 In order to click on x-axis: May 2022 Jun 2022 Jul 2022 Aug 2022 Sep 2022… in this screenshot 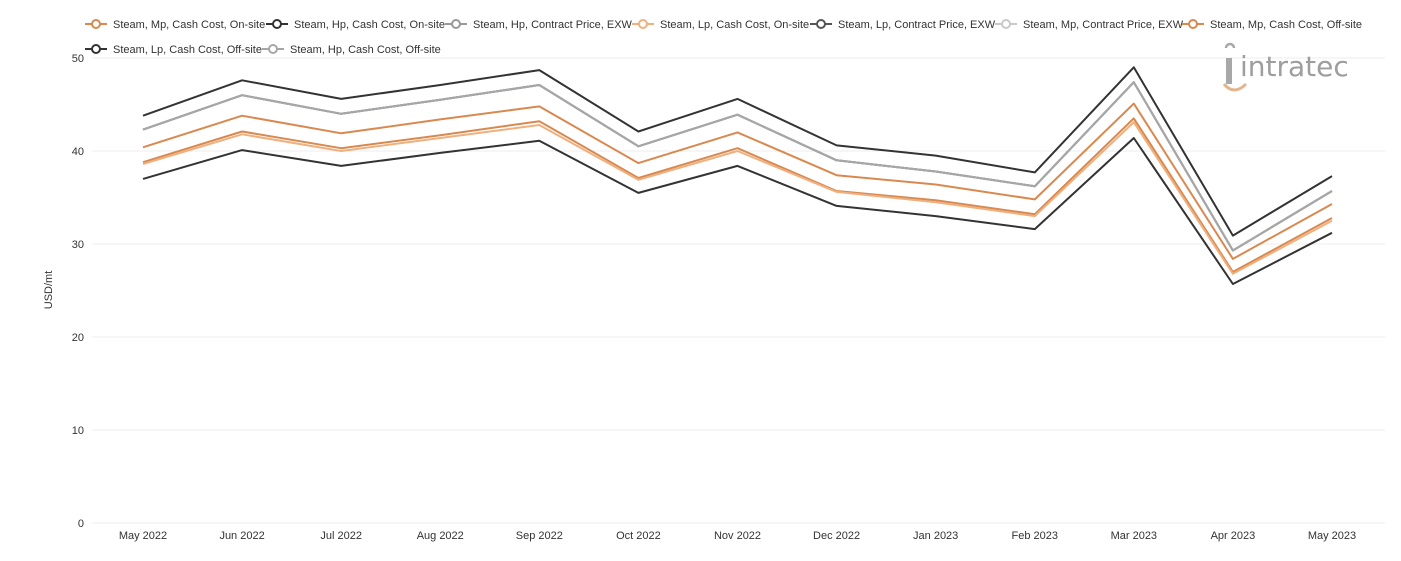, I will do `click(737, 536)`.